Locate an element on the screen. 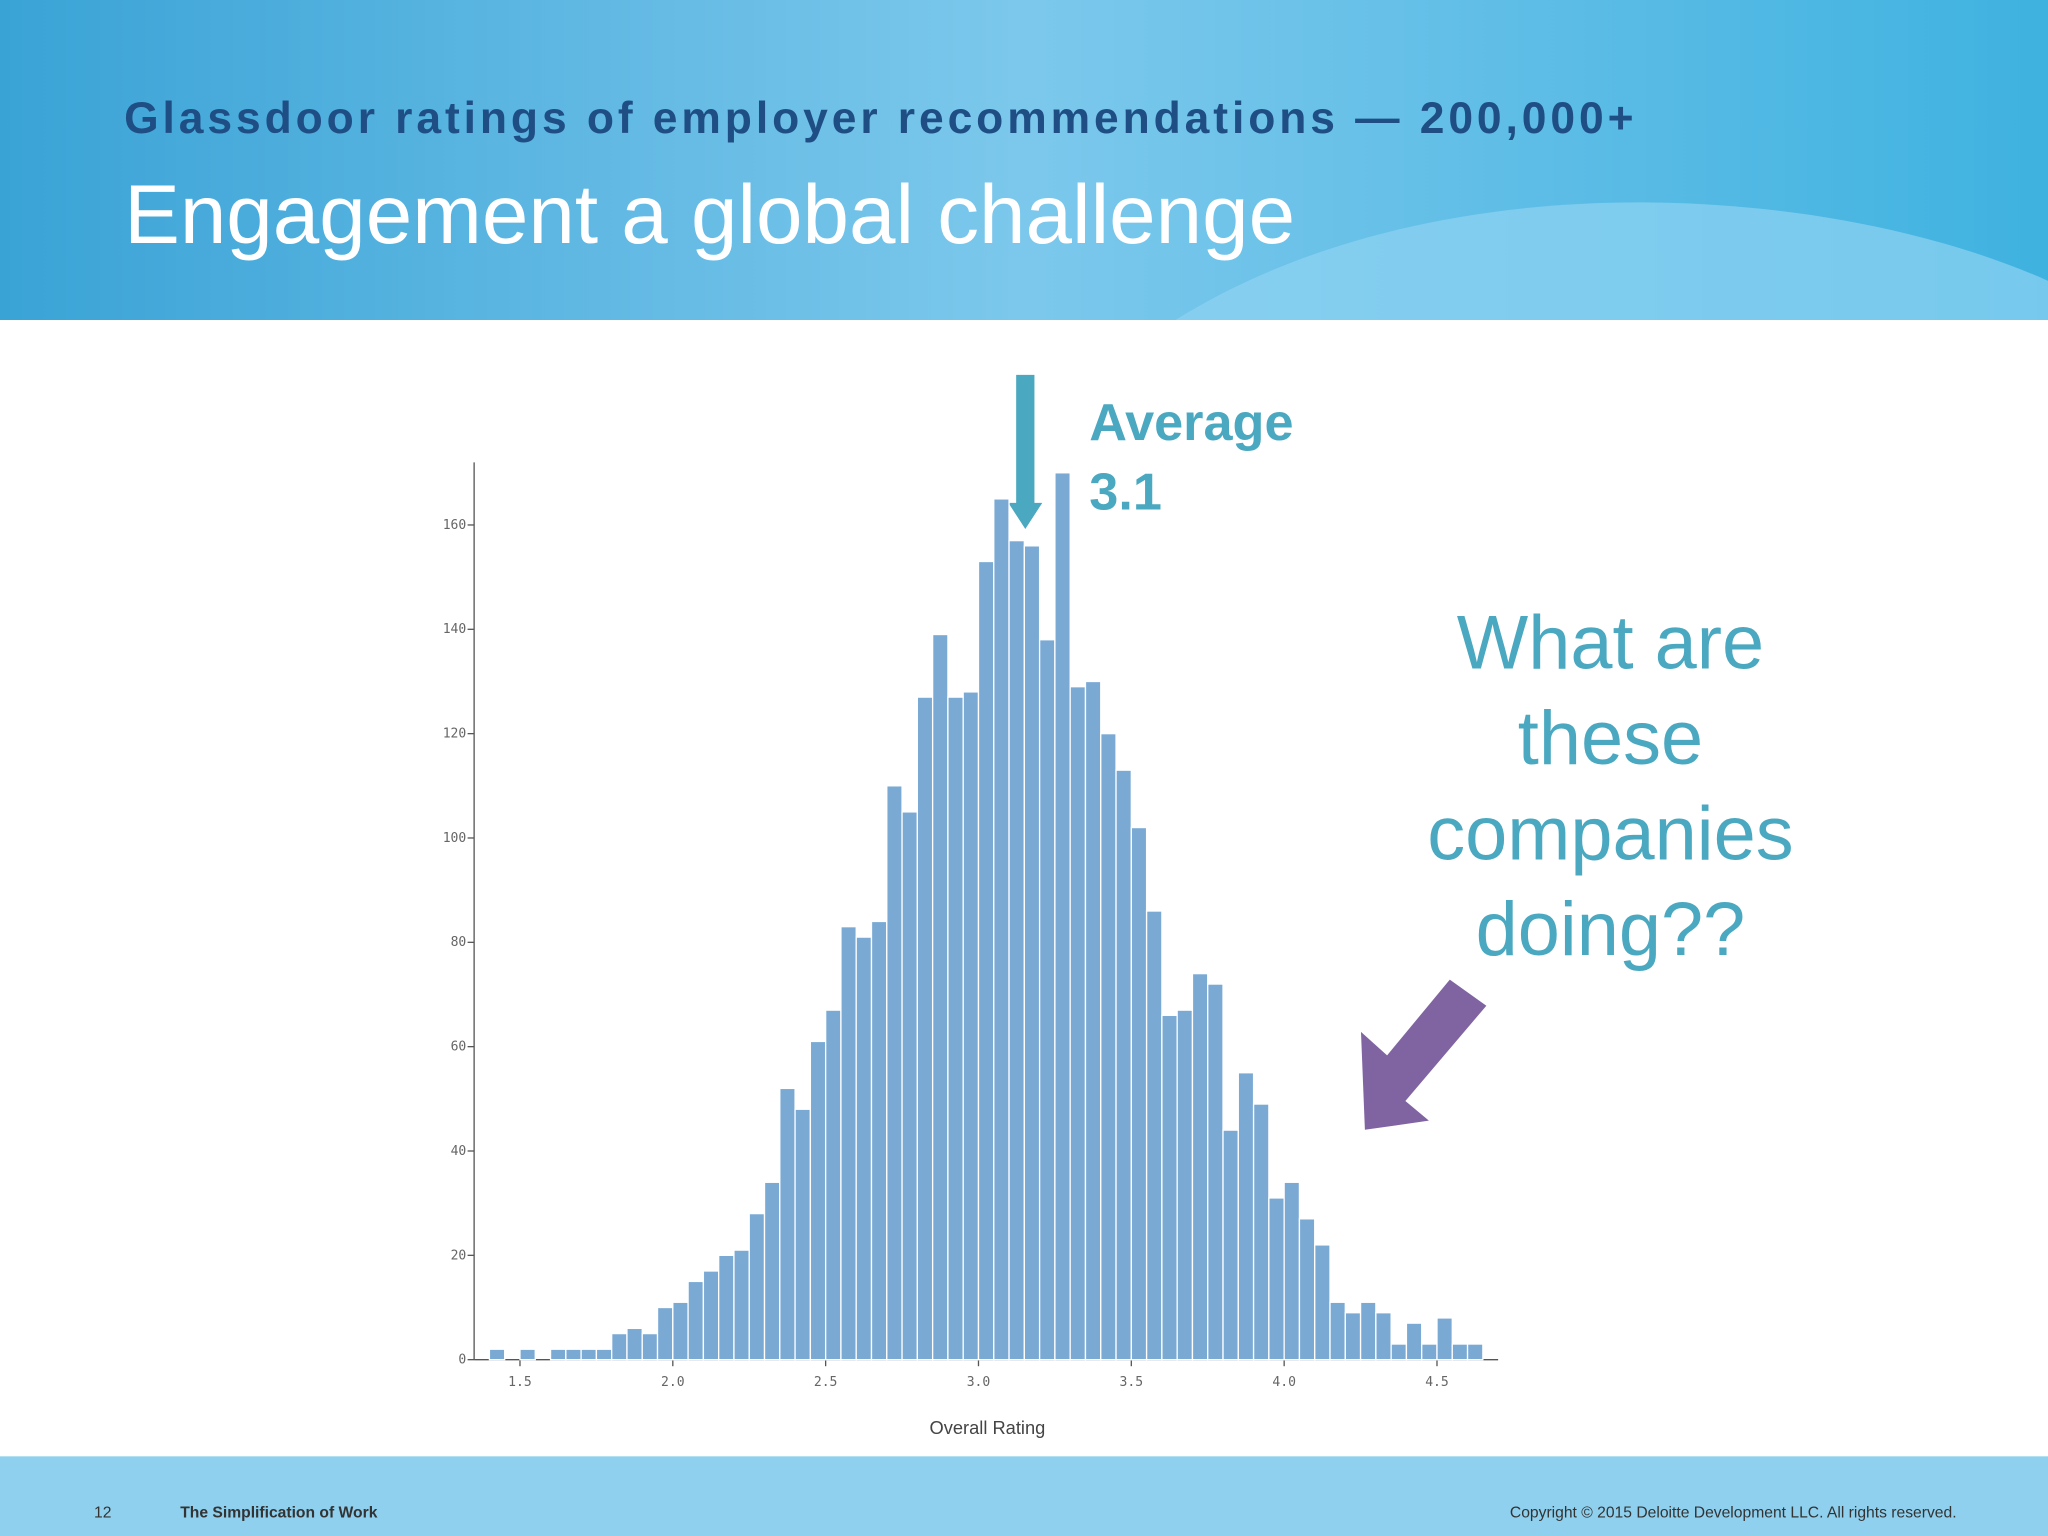 This screenshot has width=2048, height=1536. annotation: 3.1 is located at coordinates (1125, 492).